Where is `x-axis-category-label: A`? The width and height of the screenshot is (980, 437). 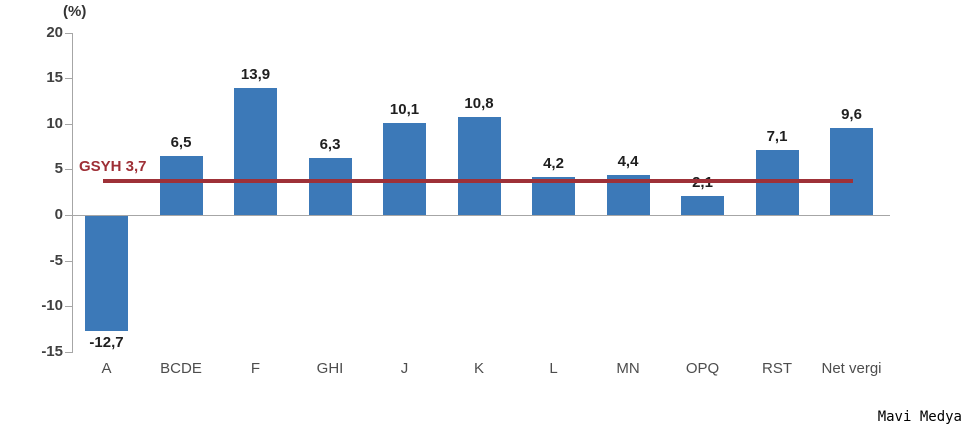 x-axis-category-label: A is located at coordinates (106, 368).